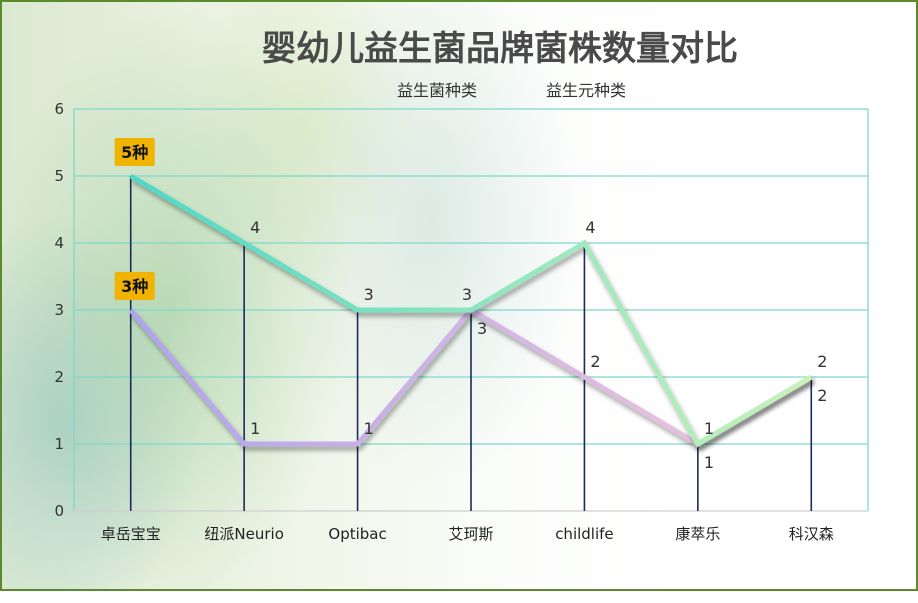 This screenshot has height=603, width=918. What do you see at coordinates (59, 310) in the screenshot?
I see `y-tick-label: 3` at bounding box center [59, 310].